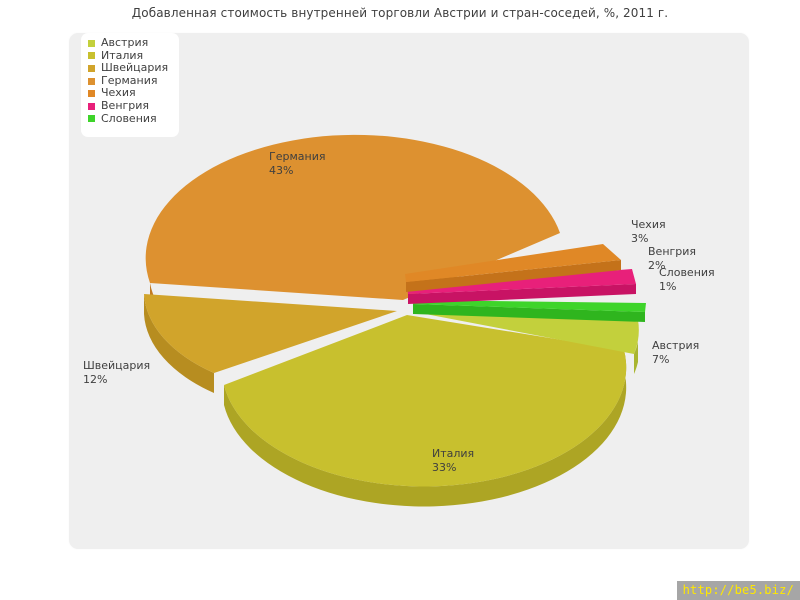 The image size is (800, 600). I want to click on legend-item-label: Италия, so click(122, 55).